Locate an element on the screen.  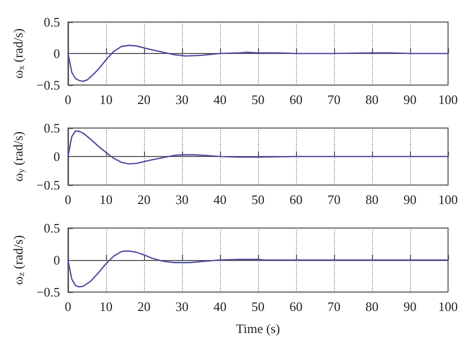
y-axis-title: ωx (rad/s) is located at coordinates (18, 53).